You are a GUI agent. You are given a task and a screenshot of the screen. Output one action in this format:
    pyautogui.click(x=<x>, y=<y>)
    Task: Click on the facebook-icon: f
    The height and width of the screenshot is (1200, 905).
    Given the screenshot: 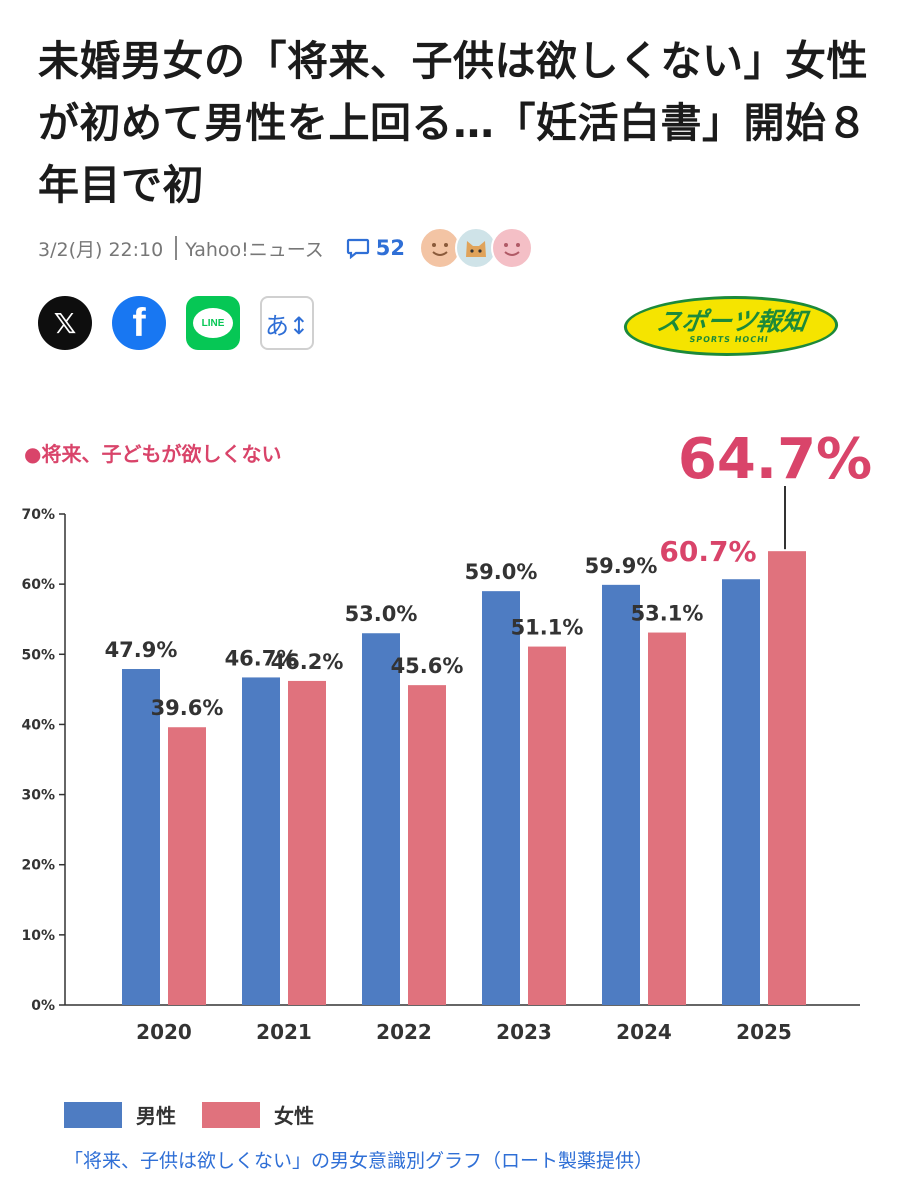 What is the action you would take?
    pyautogui.click(x=139, y=322)
    